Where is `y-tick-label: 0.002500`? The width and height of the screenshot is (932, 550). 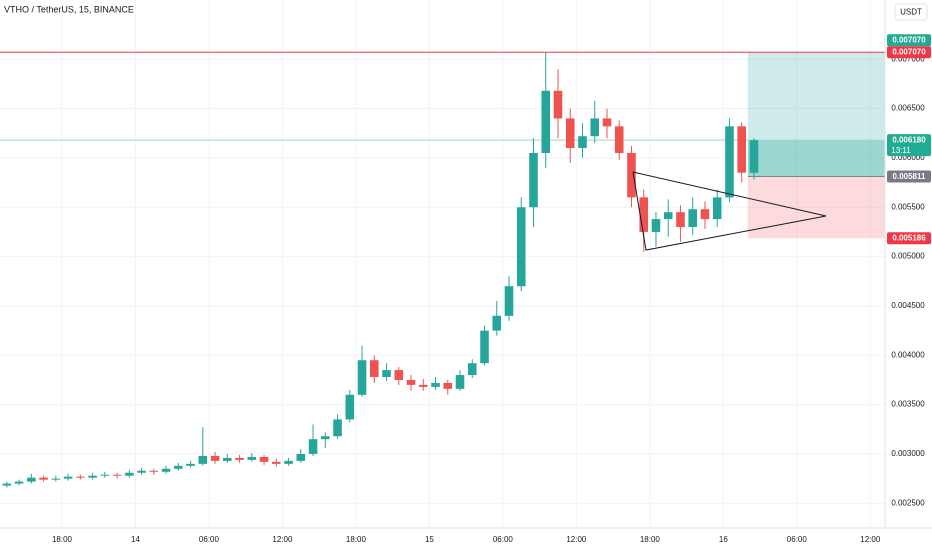 y-tick-label: 0.002500 is located at coordinates (908, 502).